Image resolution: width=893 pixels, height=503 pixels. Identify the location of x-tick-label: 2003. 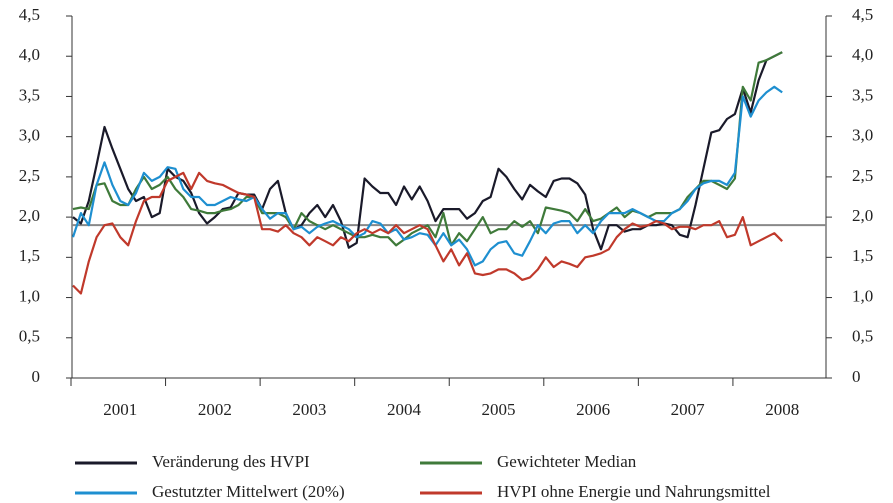
(309, 409).